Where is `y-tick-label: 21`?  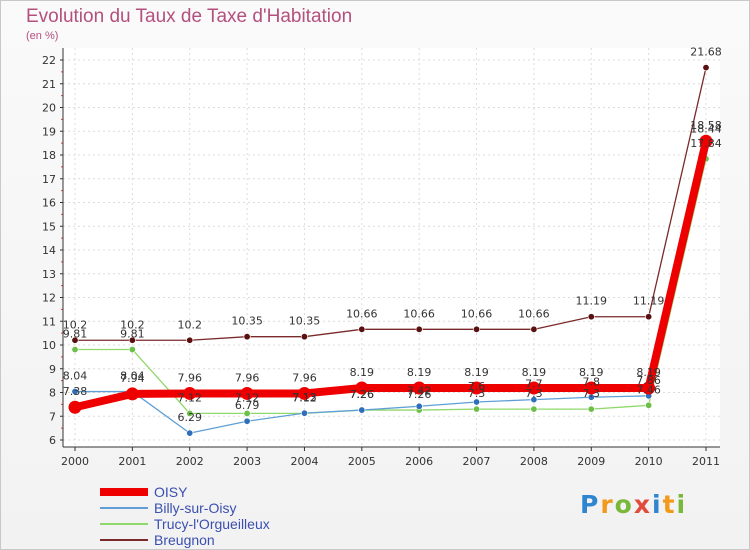
y-tick-label: 21 is located at coordinates (49, 84).